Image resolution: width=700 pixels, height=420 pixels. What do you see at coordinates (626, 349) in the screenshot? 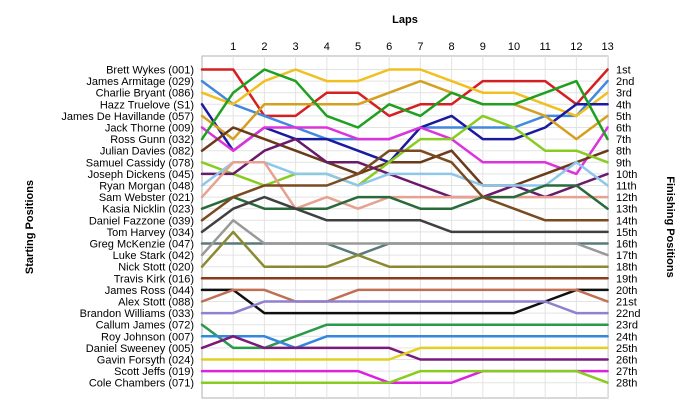
I see `finishing-position-label: 25th` at bounding box center [626, 349].